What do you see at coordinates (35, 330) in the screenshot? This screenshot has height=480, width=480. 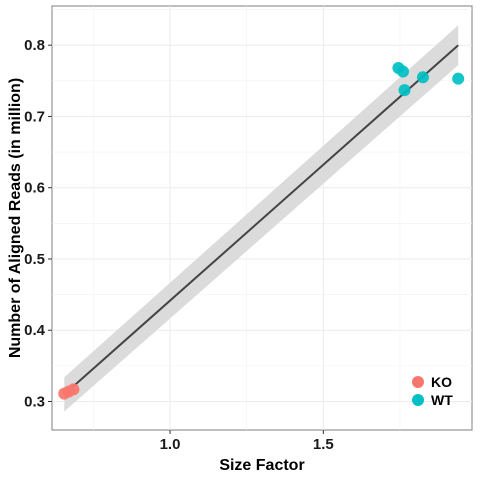 I see `y-tick-label: 0.4` at bounding box center [35, 330].